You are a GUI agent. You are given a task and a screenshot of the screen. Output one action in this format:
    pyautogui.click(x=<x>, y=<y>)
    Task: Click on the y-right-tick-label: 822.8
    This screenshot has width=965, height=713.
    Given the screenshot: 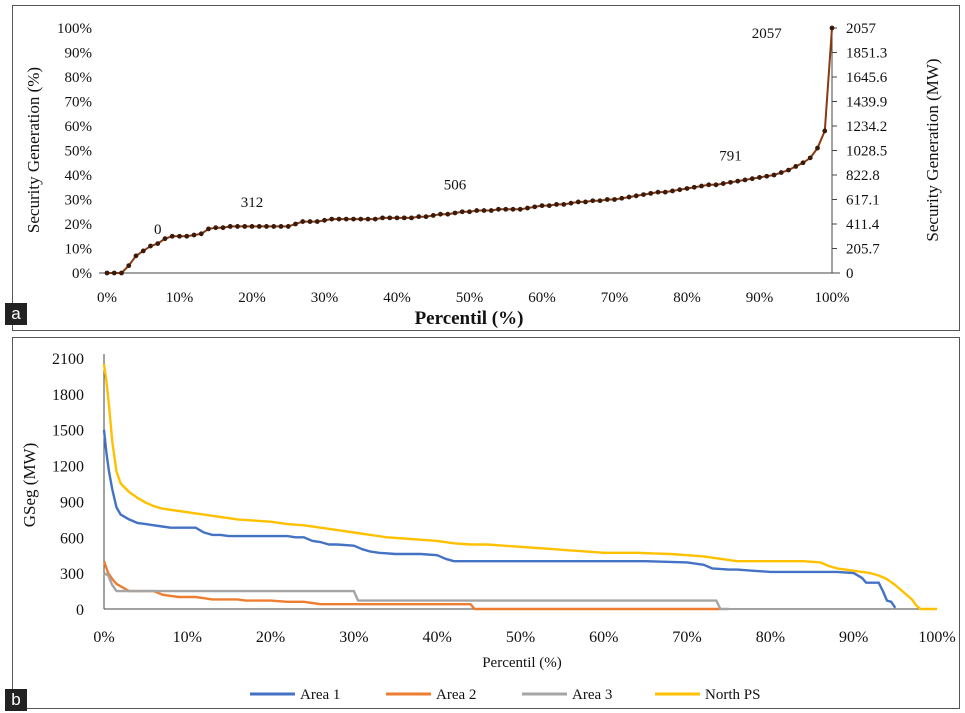 What is the action you would take?
    pyautogui.click(x=863, y=176)
    